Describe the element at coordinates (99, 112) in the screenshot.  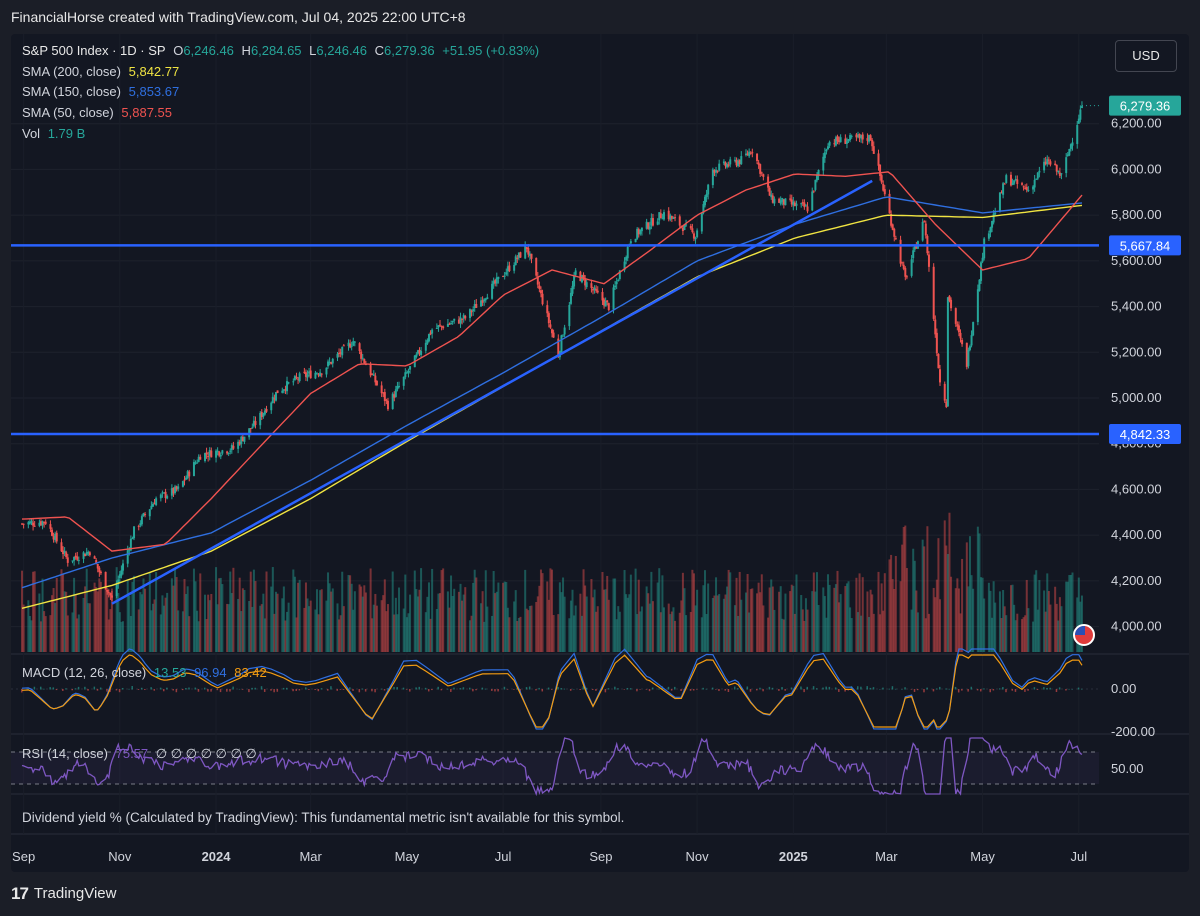
I see `sma50-legend: SMA (50, close) 5,887.55` at that location.